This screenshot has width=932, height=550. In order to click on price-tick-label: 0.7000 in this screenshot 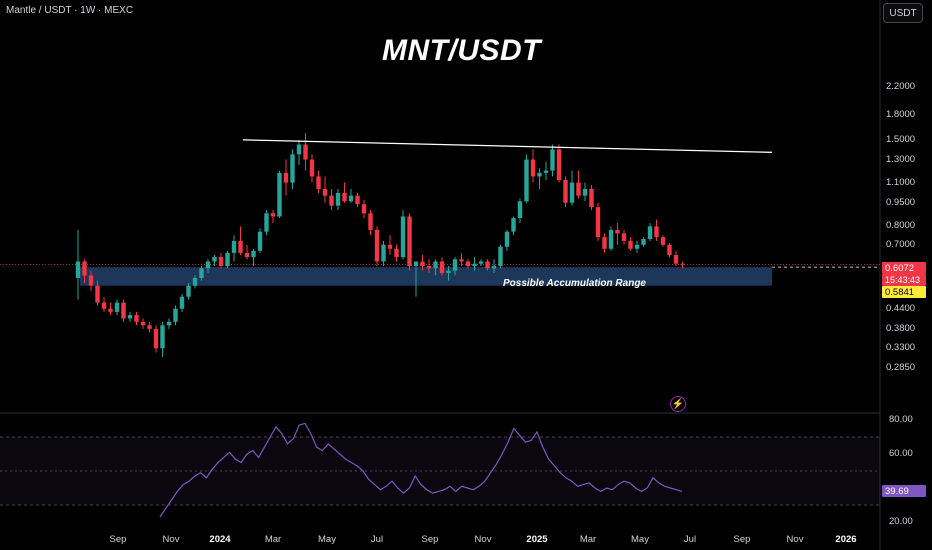, I will do `click(901, 244)`.